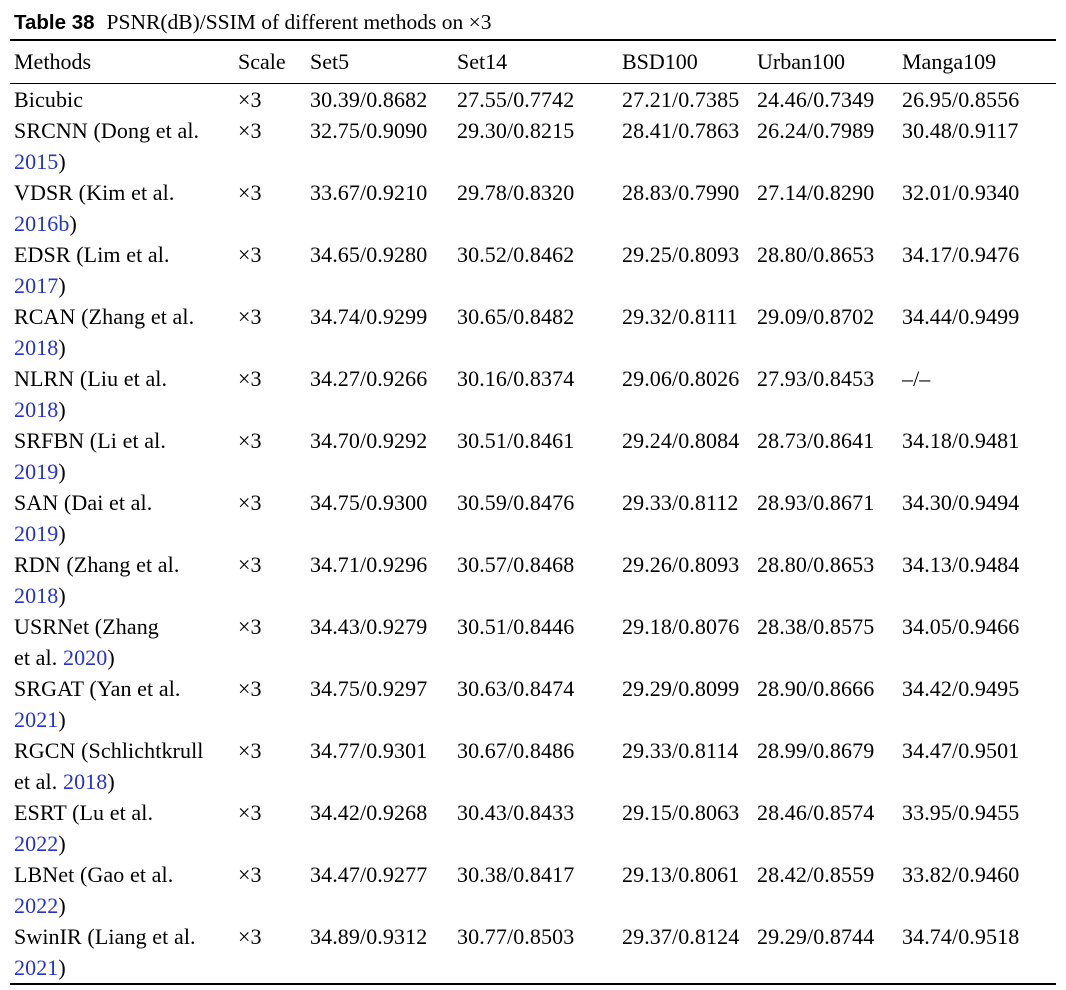  What do you see at coordinates (816, 192) in the screenshot?
I see `urban100-cell: 27.14/0.8290` at bounding box center [816, 192].